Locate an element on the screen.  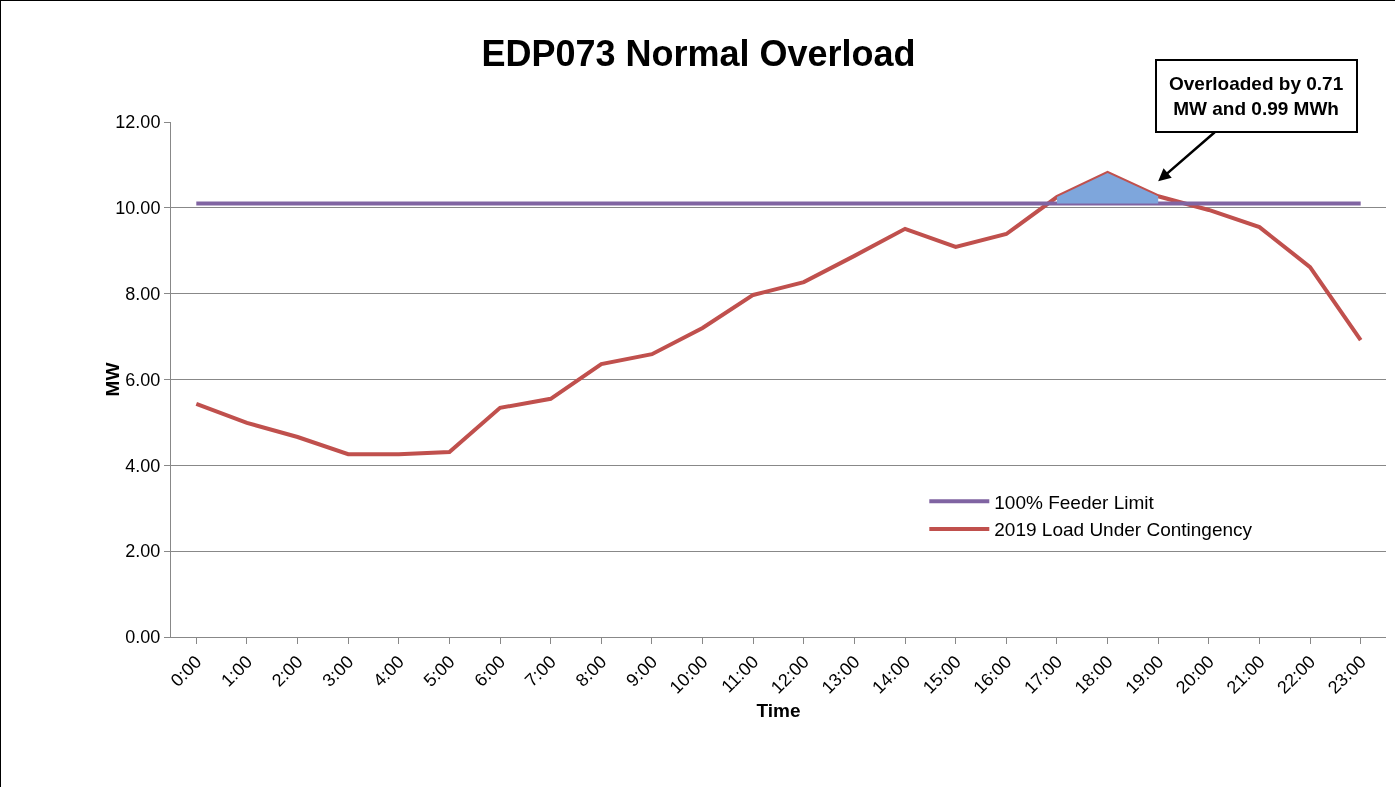
y-tick-label: 0.00 is located at coordinates (143, 637).